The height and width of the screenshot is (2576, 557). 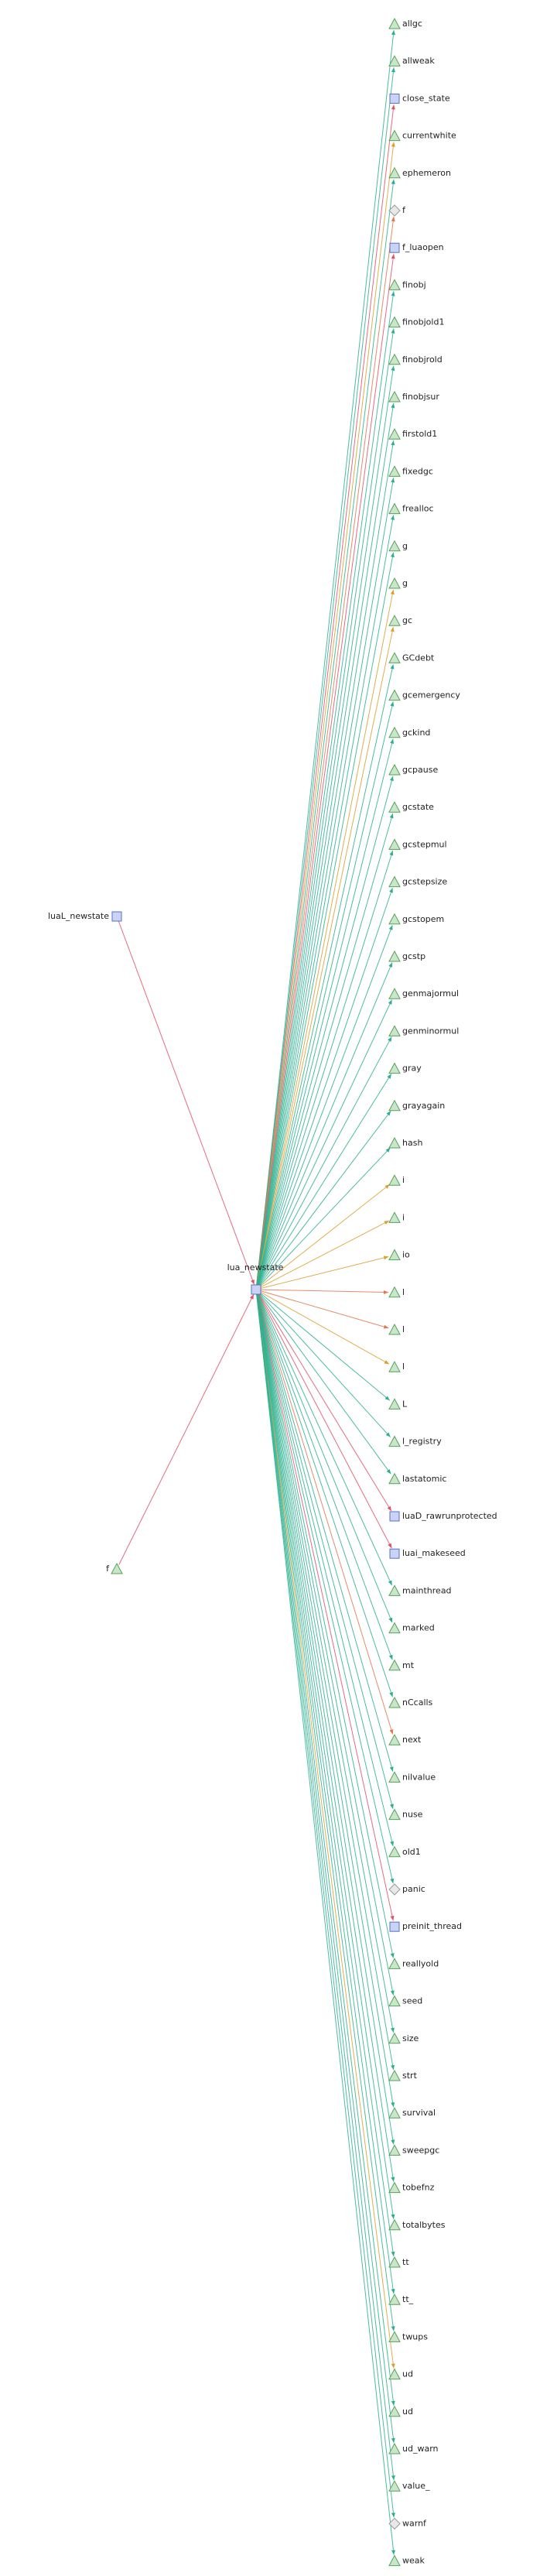 What do you see at coordinates (394, 1329) in the screenshot?
I see `node-l-35-triangle-icon` at bounding box center [394, 1329].